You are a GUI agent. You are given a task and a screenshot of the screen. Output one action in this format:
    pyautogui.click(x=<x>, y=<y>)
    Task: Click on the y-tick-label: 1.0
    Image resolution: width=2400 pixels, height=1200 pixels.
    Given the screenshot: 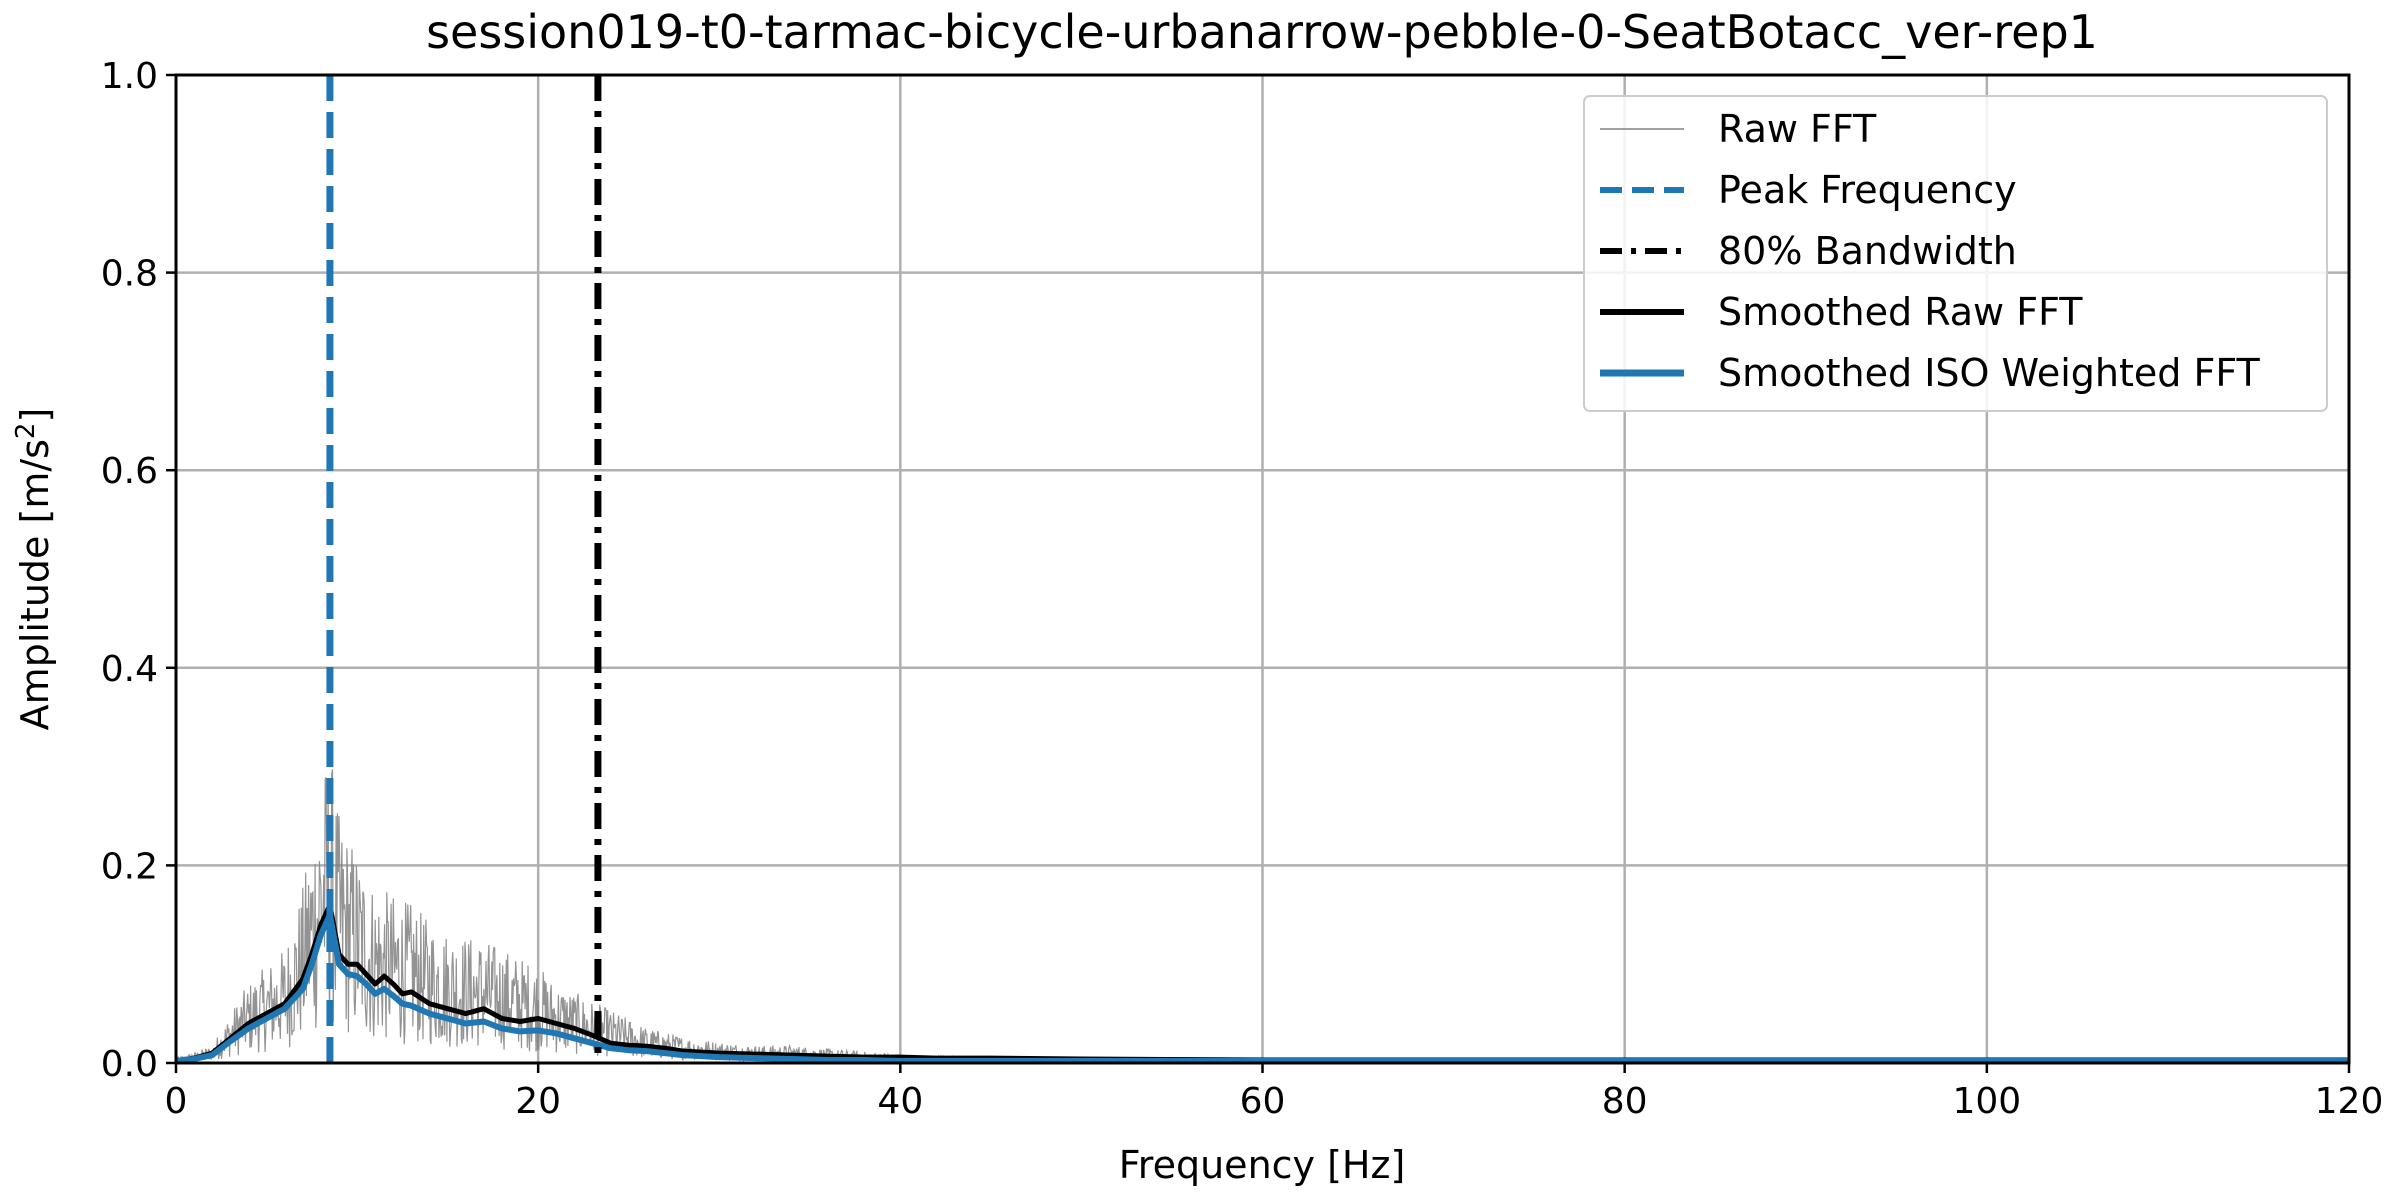 What is the action you would take?
    pyautogui.click(x=129, y=76)
    